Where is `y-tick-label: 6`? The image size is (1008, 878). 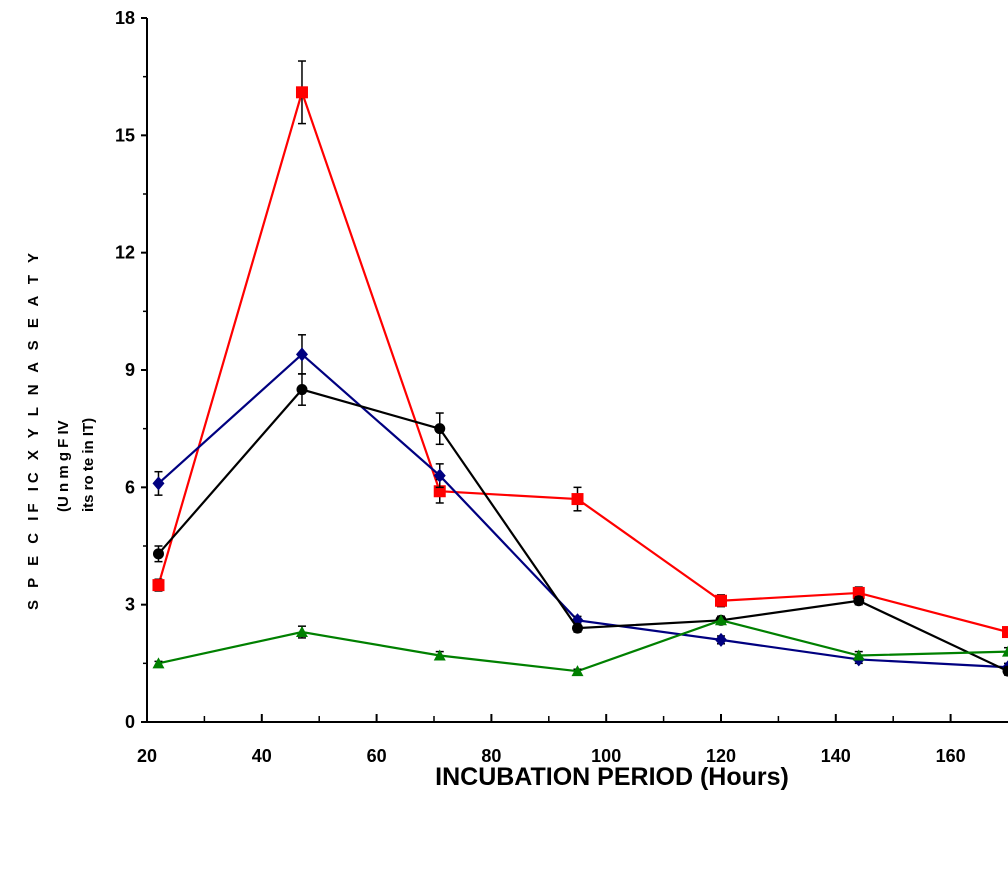
y-tick-label: 6 is located at coordinates (130, 487).